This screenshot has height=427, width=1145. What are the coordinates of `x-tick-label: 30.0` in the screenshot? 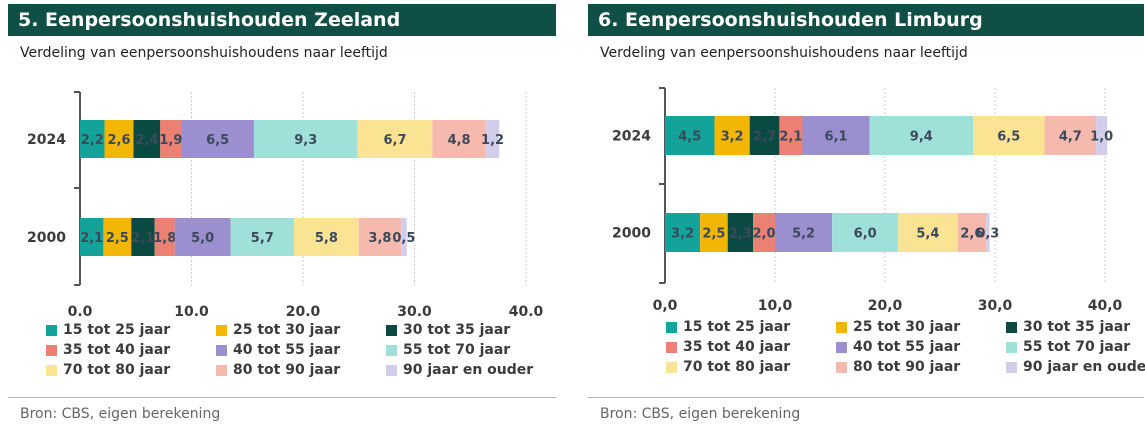 It's located at (414, 312).